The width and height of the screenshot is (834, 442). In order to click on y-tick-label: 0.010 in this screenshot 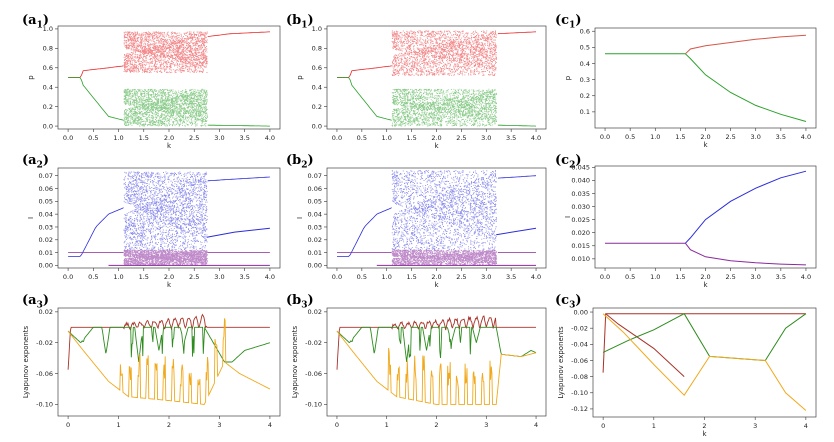, I will do `click(580, 259)`.